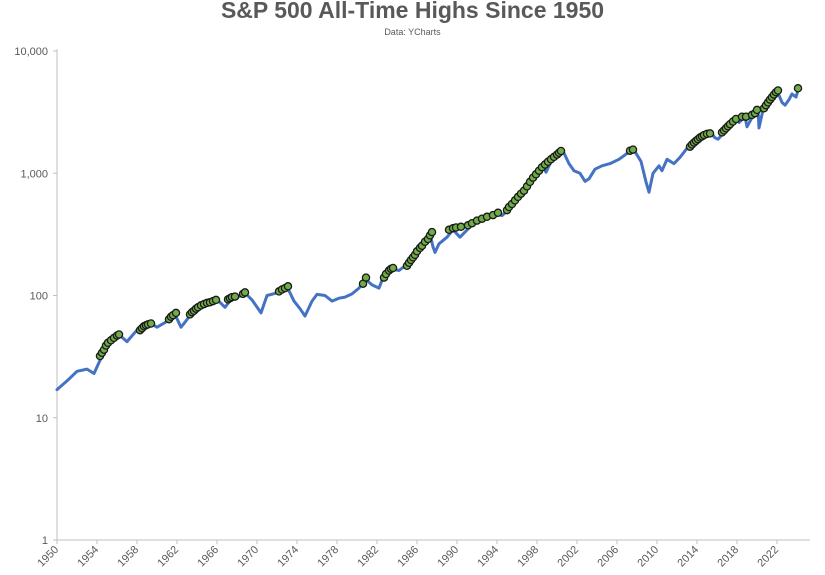 Image resolution: width=825 pixels, height=575 pixels. What do you see at coordinates (488, 557) in the screenshot?
I see `x-tick-label: 1994` at bounding box center [488, 557].